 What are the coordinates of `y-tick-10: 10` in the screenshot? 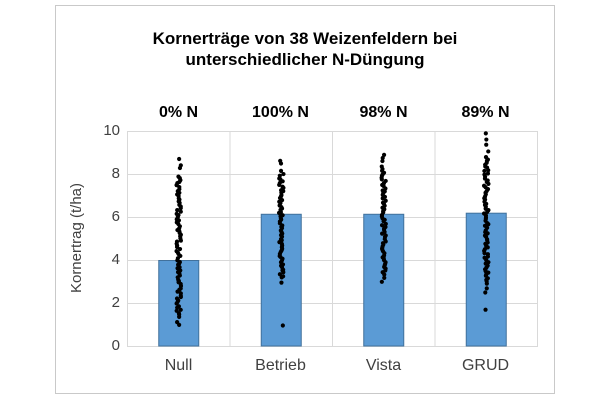 It's located at (111, 130).